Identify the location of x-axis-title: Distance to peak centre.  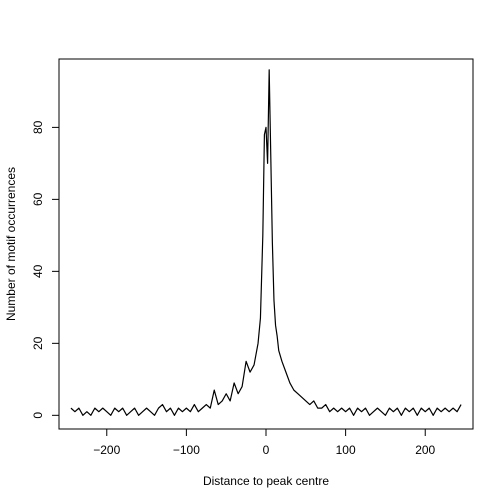
(266, 481).